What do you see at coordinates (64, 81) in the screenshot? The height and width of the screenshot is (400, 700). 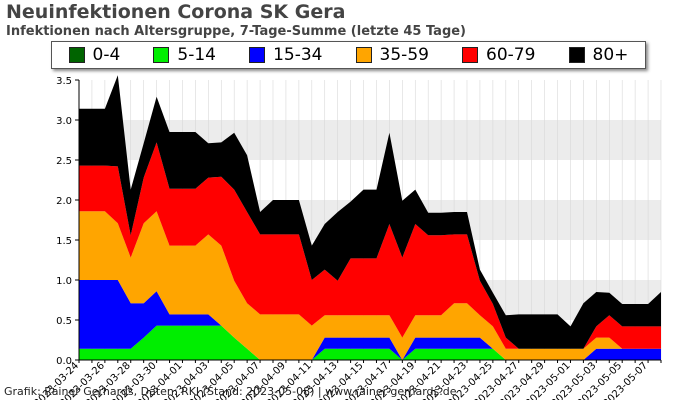 I see `y-tick-label: 3.5` at bounding box center [64, 81].